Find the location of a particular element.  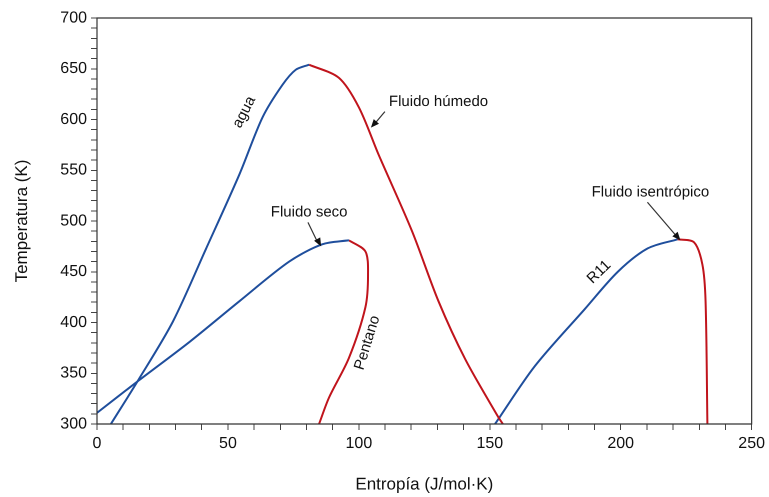

y-tick-label: 300 is located at coordinates (74, 423).